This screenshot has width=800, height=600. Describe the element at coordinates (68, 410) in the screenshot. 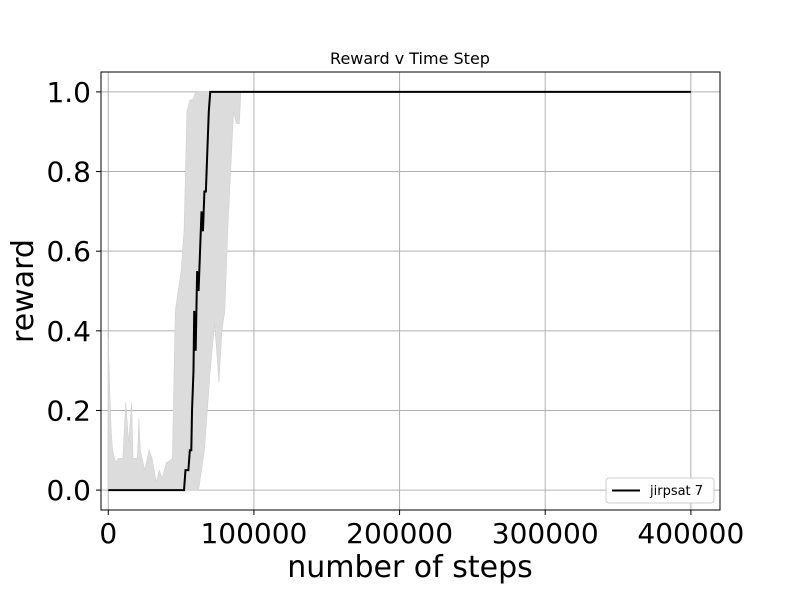

I see `y-tick-label: 0.2` at that location.